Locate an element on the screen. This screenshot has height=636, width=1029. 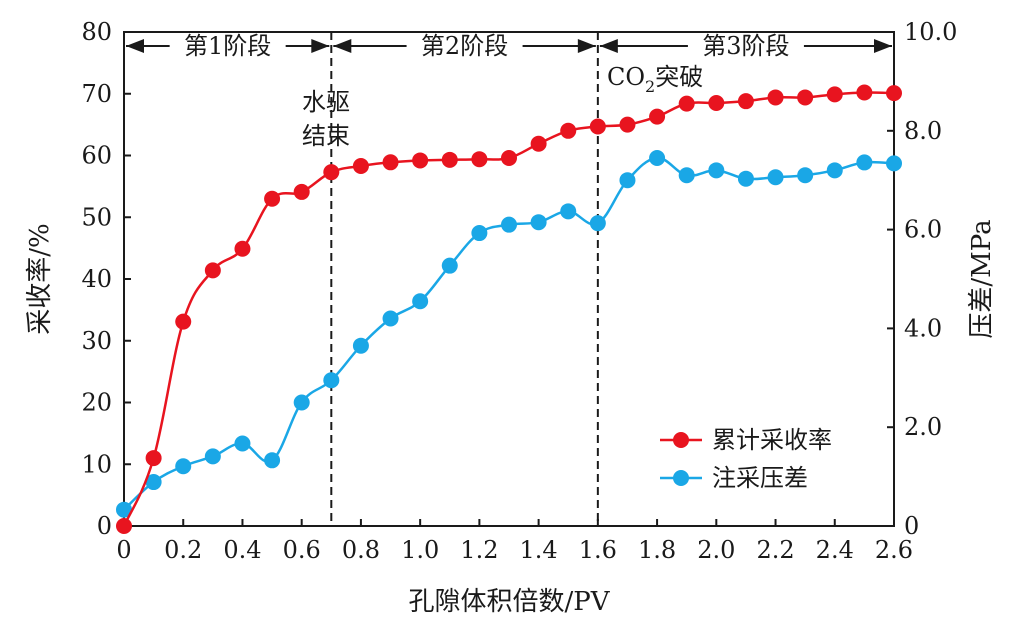
y-left-tick-label: 0 is located at coordinates (104, 526).